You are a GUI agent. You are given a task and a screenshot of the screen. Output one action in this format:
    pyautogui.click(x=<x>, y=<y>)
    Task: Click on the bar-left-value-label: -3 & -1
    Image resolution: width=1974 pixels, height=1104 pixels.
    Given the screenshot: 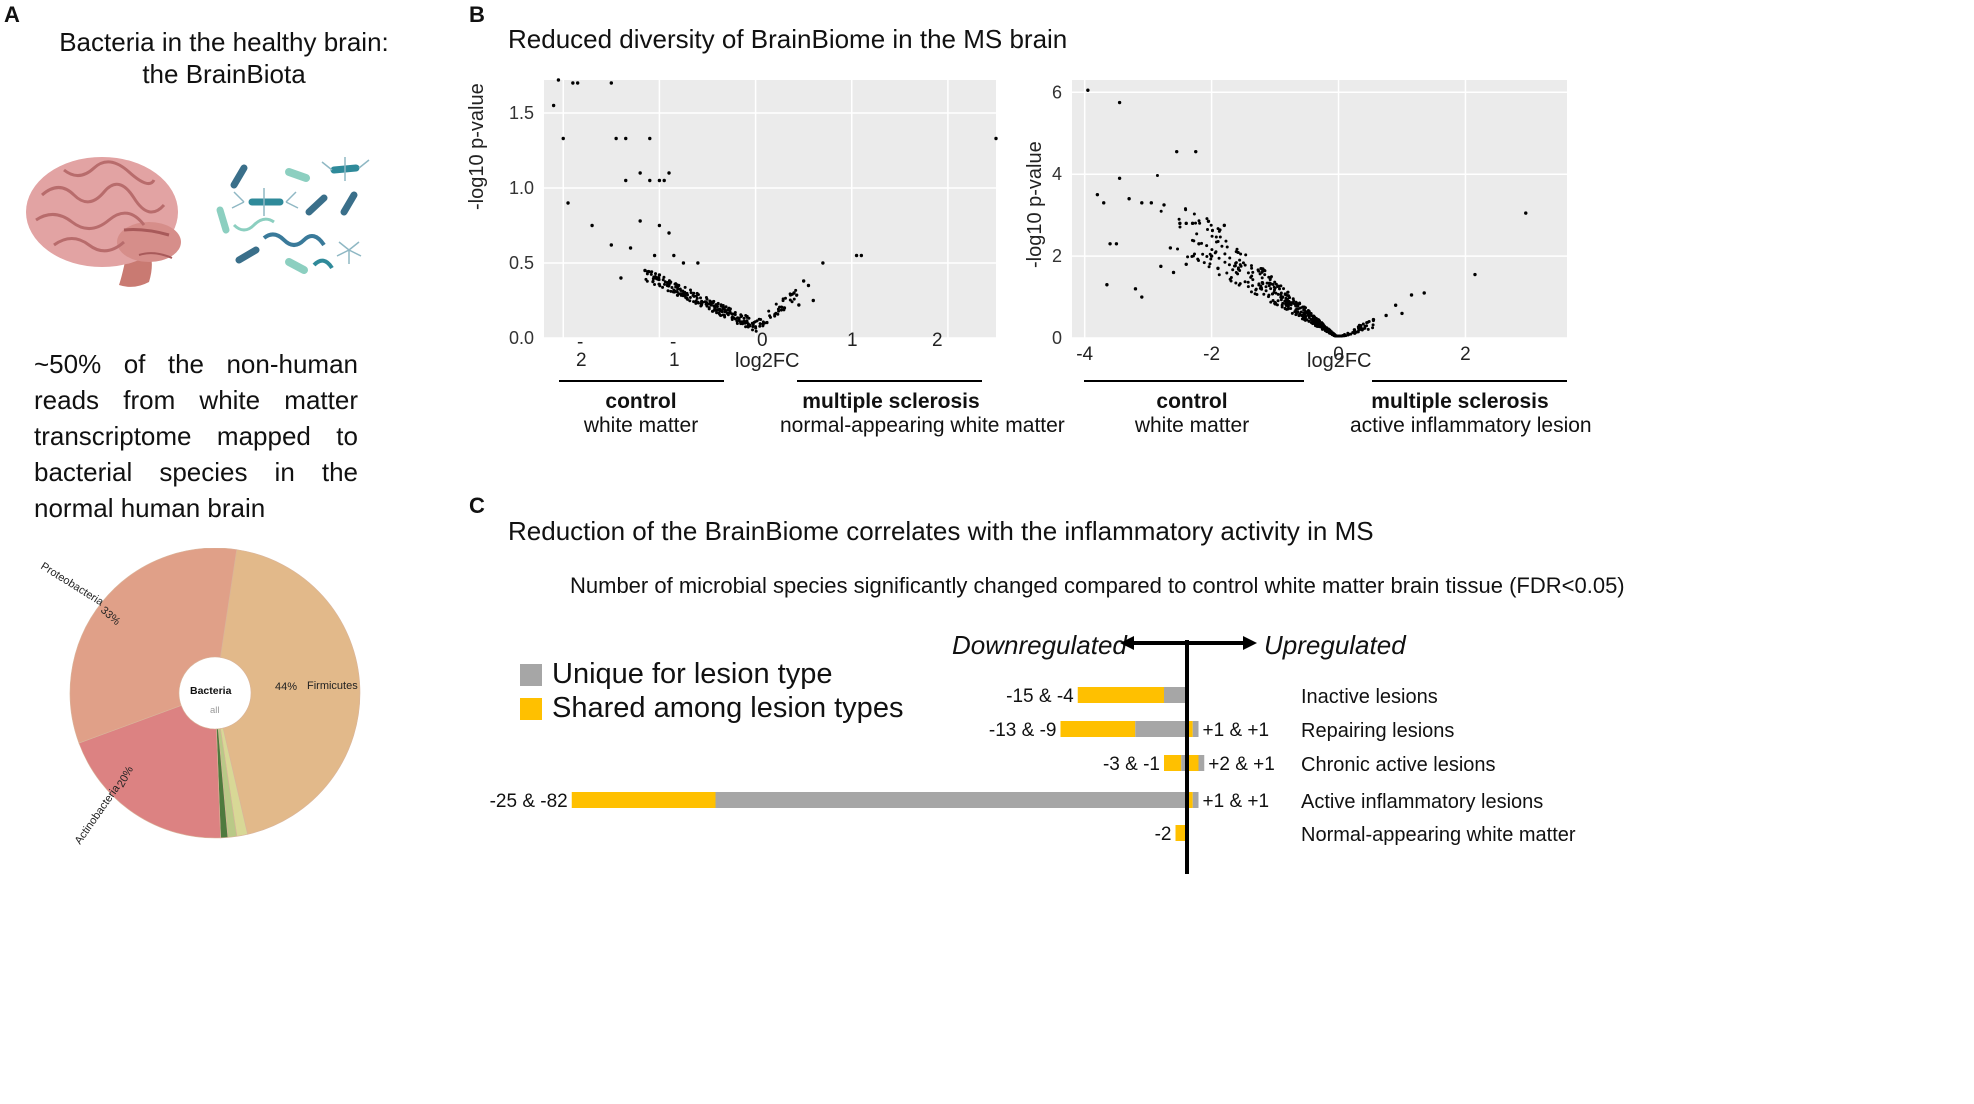 What is the action you would take?
    pyautogui.click(x=1131, y=764)
    